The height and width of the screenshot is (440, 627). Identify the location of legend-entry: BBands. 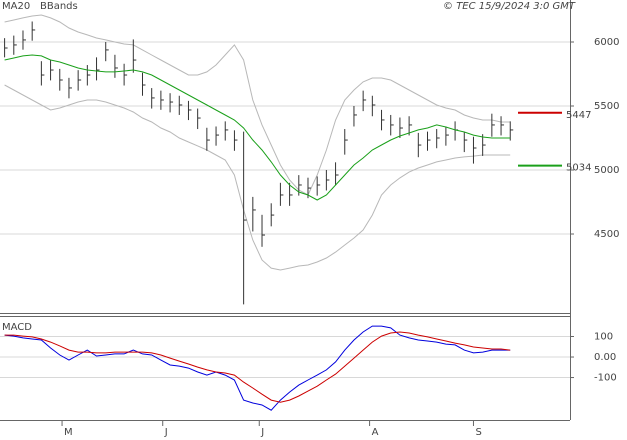
(59, 6).